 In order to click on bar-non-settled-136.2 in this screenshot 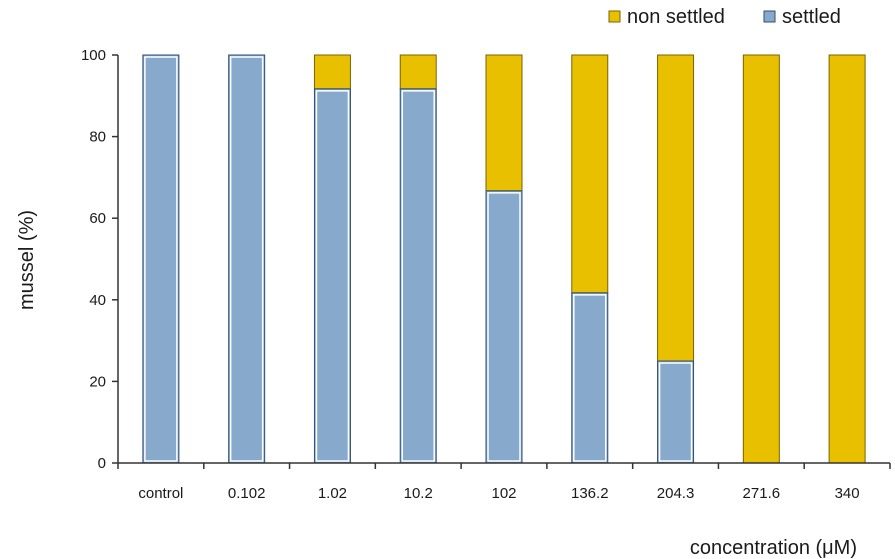, I will do `click(590, 174)`.